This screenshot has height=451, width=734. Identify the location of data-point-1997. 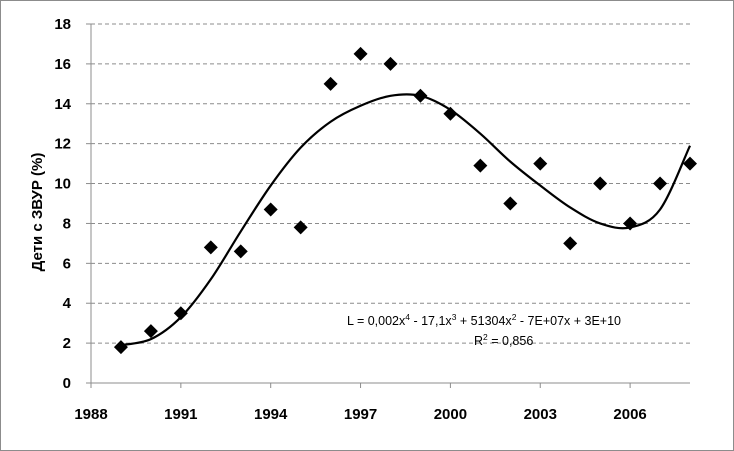
(360, 53).